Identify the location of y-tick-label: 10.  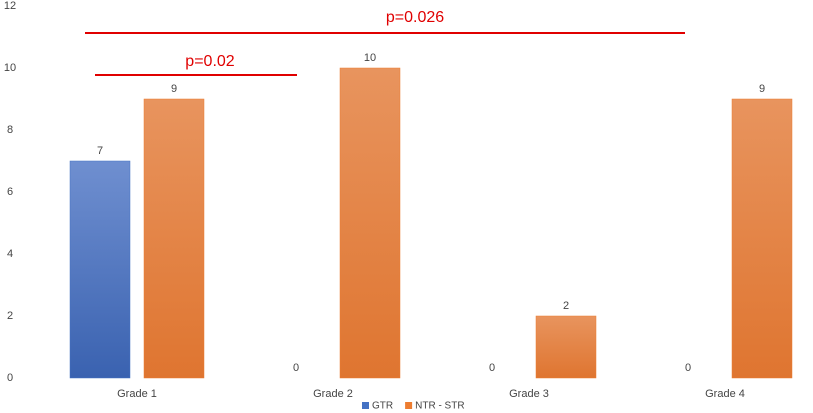
(10, 68).